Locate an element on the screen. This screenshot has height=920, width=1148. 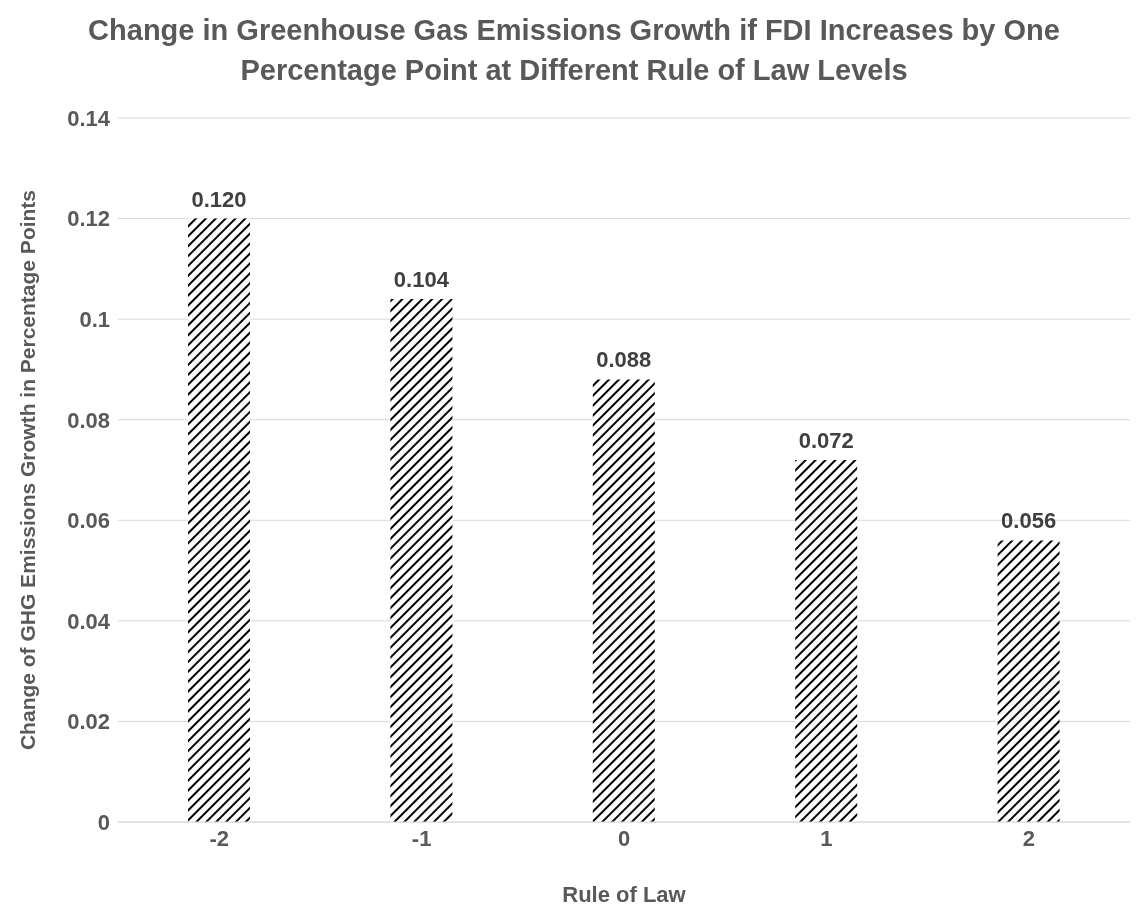
y-tick-label: 0.14 is located at coordinates (89, 118).